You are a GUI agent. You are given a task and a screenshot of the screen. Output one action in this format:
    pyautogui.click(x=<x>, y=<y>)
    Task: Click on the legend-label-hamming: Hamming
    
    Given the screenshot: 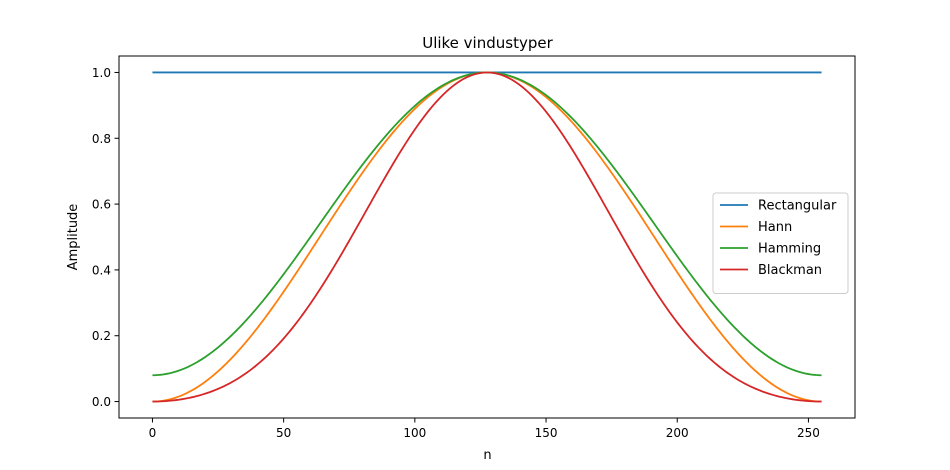 What is the action you would take?
    pyautogui.click(x=789, y=249)
    